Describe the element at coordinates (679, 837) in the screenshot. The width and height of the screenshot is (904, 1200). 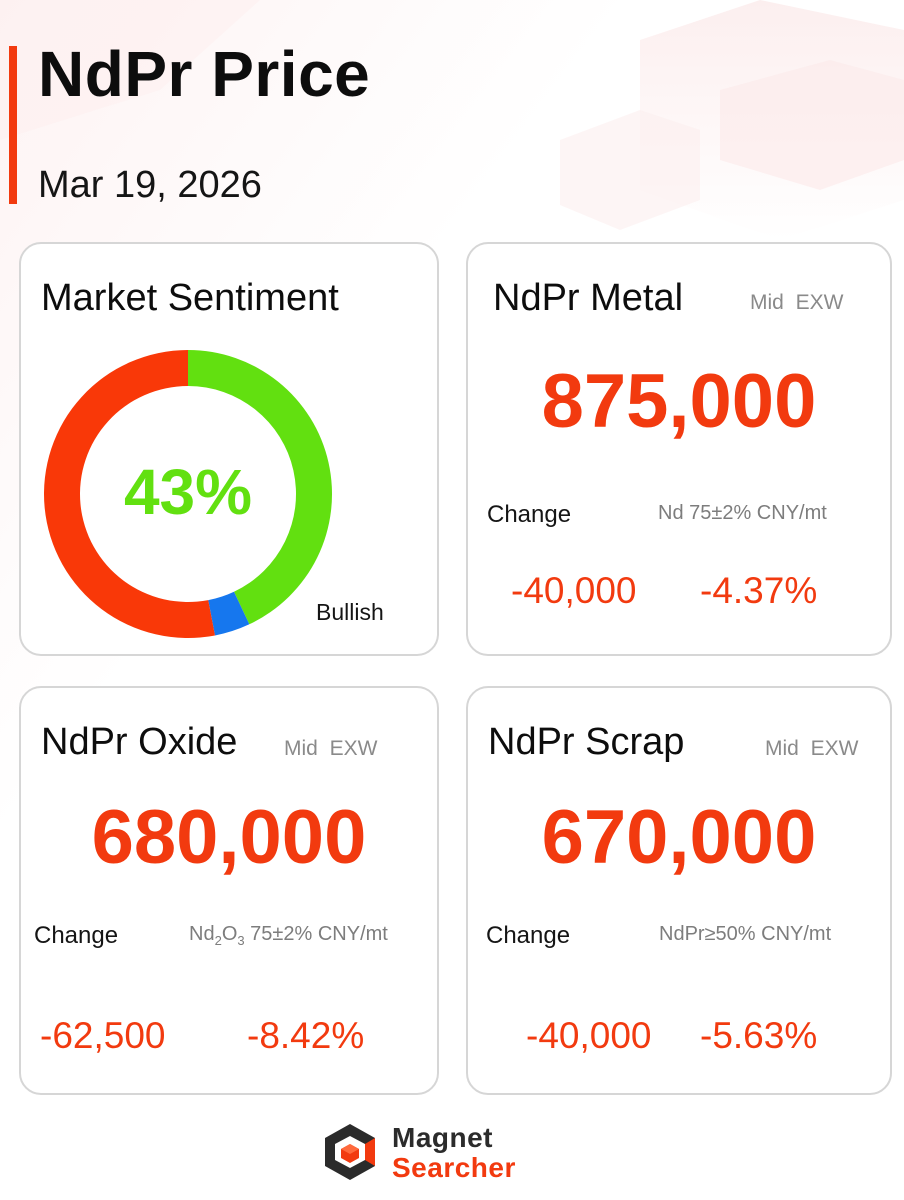
I see `scrap-price: 670,000` at that location.